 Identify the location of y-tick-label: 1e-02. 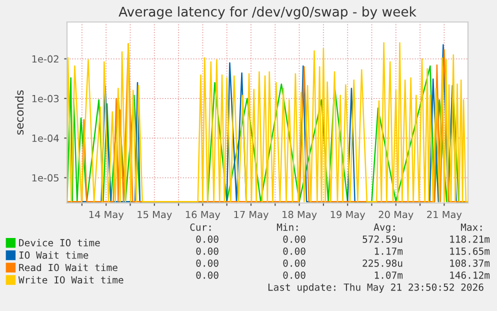
(45, 59).